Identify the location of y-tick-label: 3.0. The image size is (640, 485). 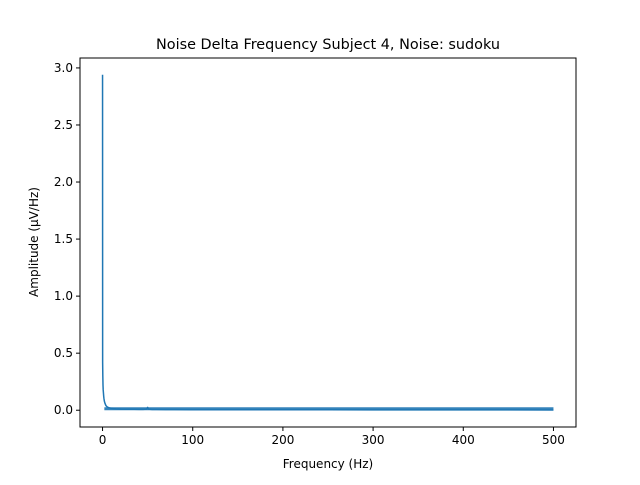
(63, 68).